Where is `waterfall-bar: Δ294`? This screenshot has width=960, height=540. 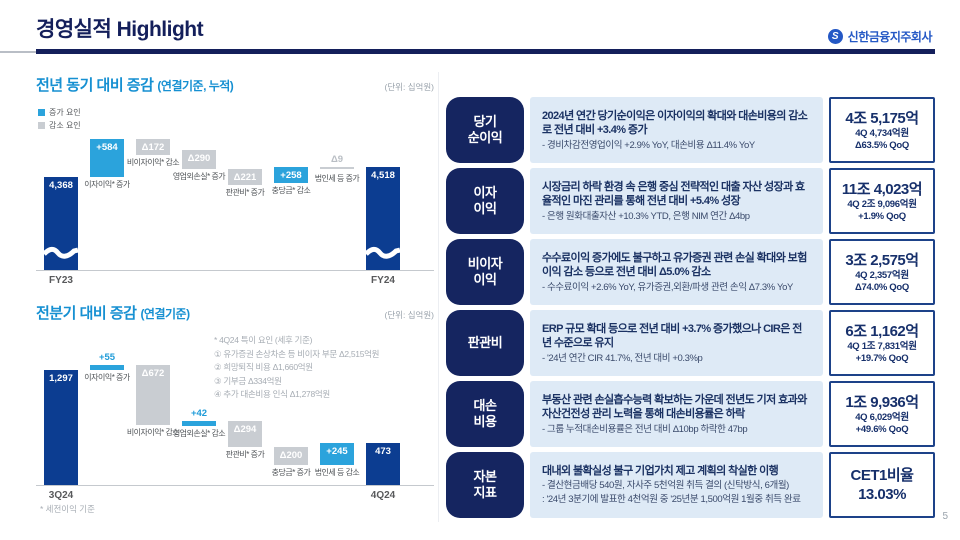 waterfall-bar: Δ294 is located at coordinates (245, 434).